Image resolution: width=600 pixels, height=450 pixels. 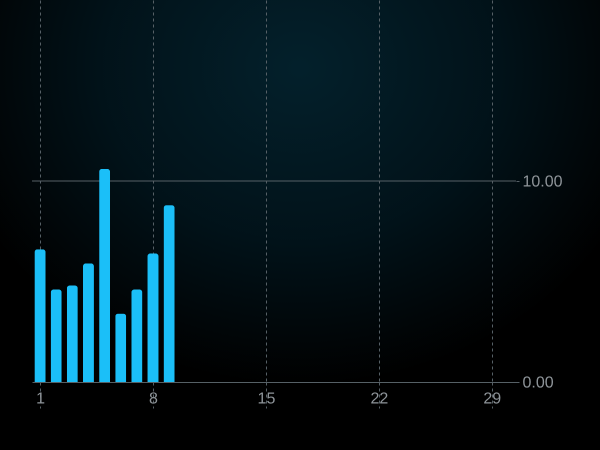 What do you see at coordinates (267, 399) in the screenshot?
I see `x-tick-label: 15` at bounding box center [267, 399].